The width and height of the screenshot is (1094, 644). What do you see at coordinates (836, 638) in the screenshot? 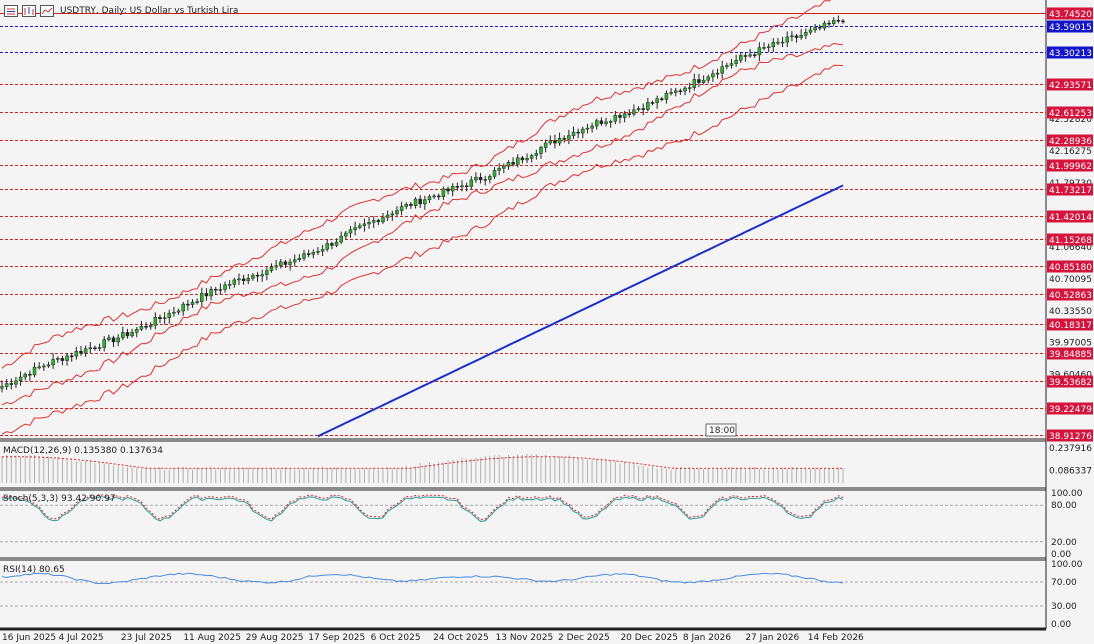
I see `date-tick-label: 14 Feb 2026` at bounding box center [836, 638].